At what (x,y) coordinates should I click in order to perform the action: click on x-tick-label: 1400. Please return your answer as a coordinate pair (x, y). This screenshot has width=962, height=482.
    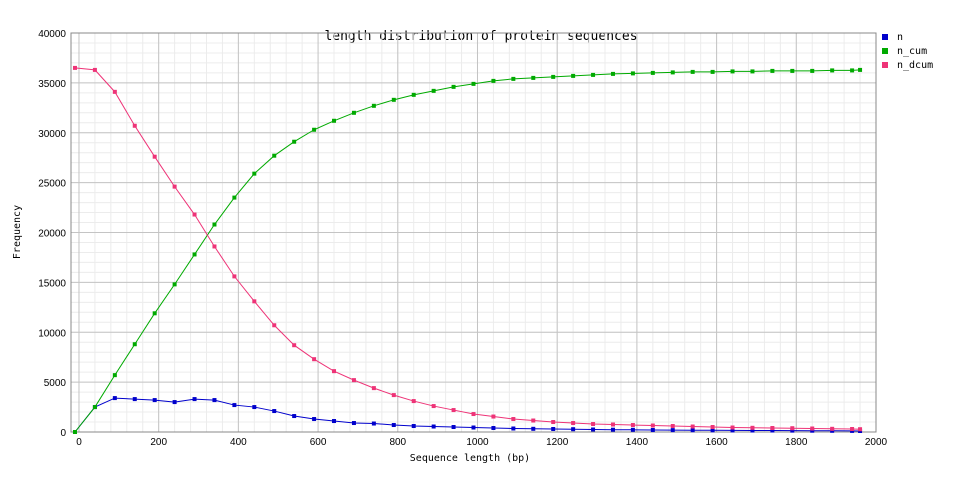
    Looking at the image, I should click on (637, 442).